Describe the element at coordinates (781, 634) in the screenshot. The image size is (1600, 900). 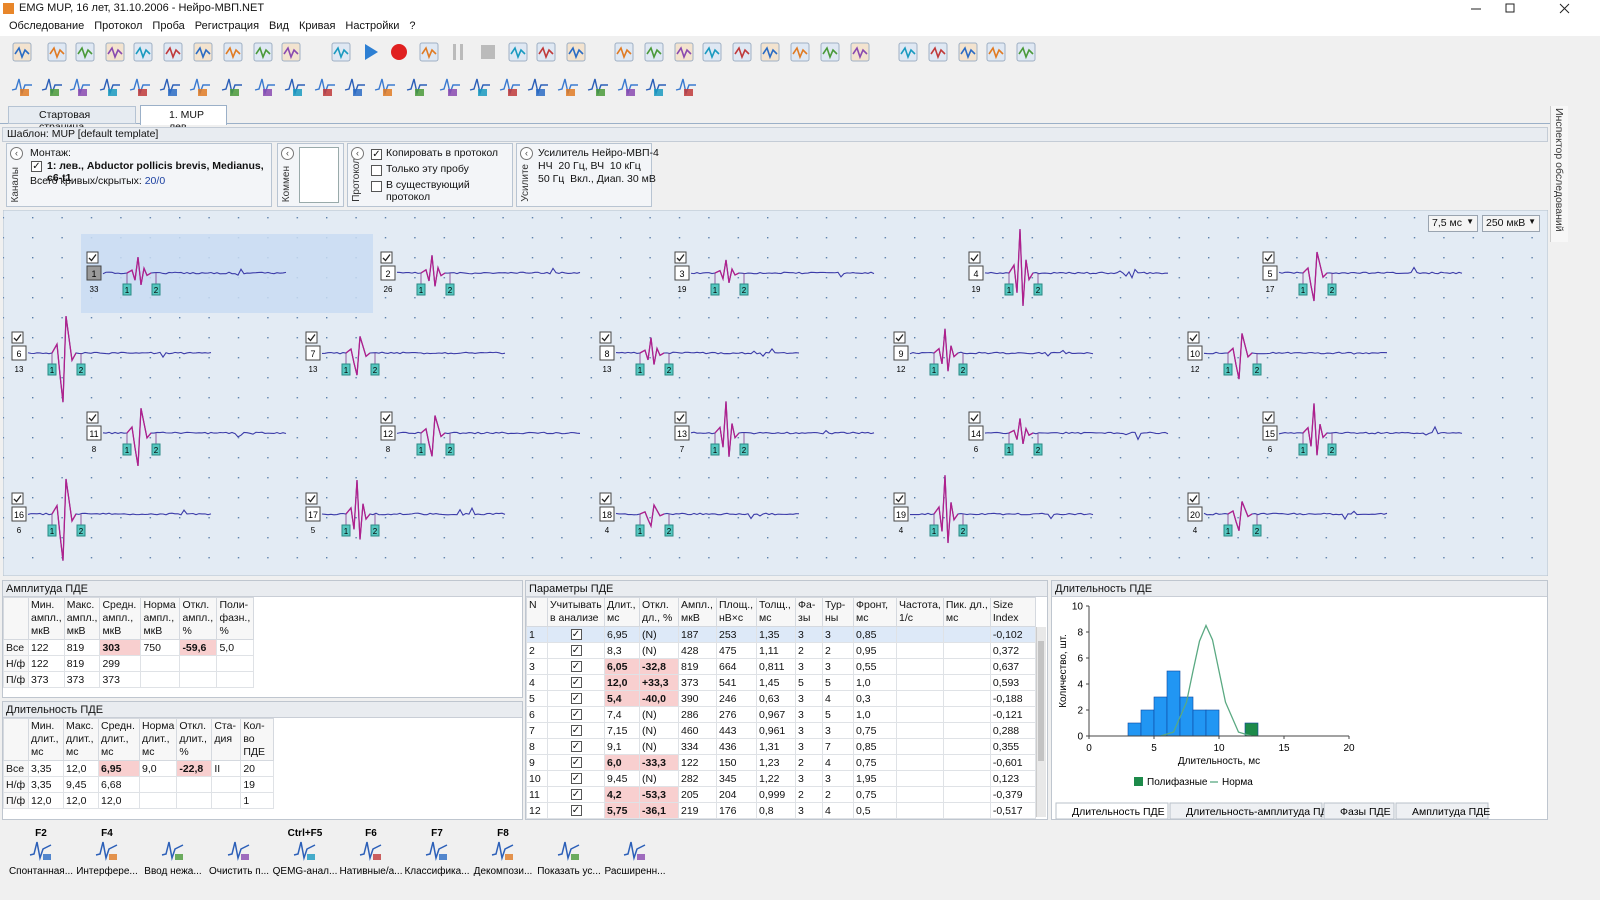
I see `table-row: 1 ✓ 6,95 (N) 187 253 1,35 3 3 0,85 -0,102` at that location.